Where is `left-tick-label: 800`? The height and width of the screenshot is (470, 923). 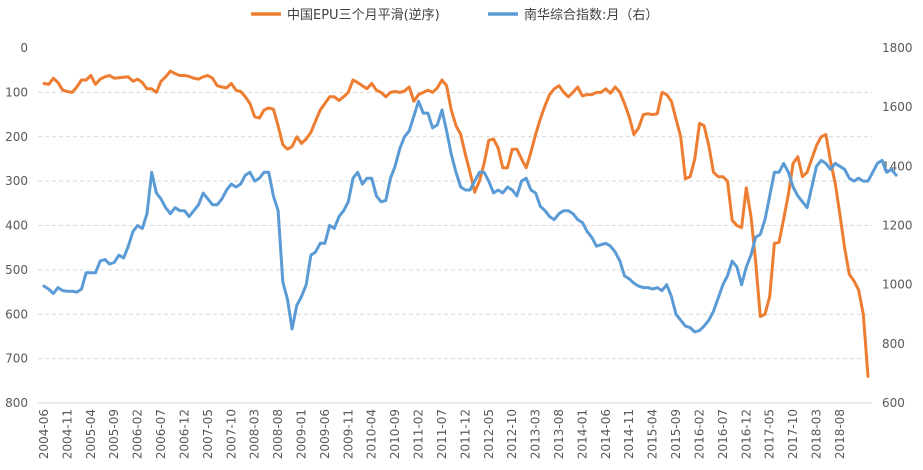
left-tick-label: 800 is located at coordinates (16, 403).